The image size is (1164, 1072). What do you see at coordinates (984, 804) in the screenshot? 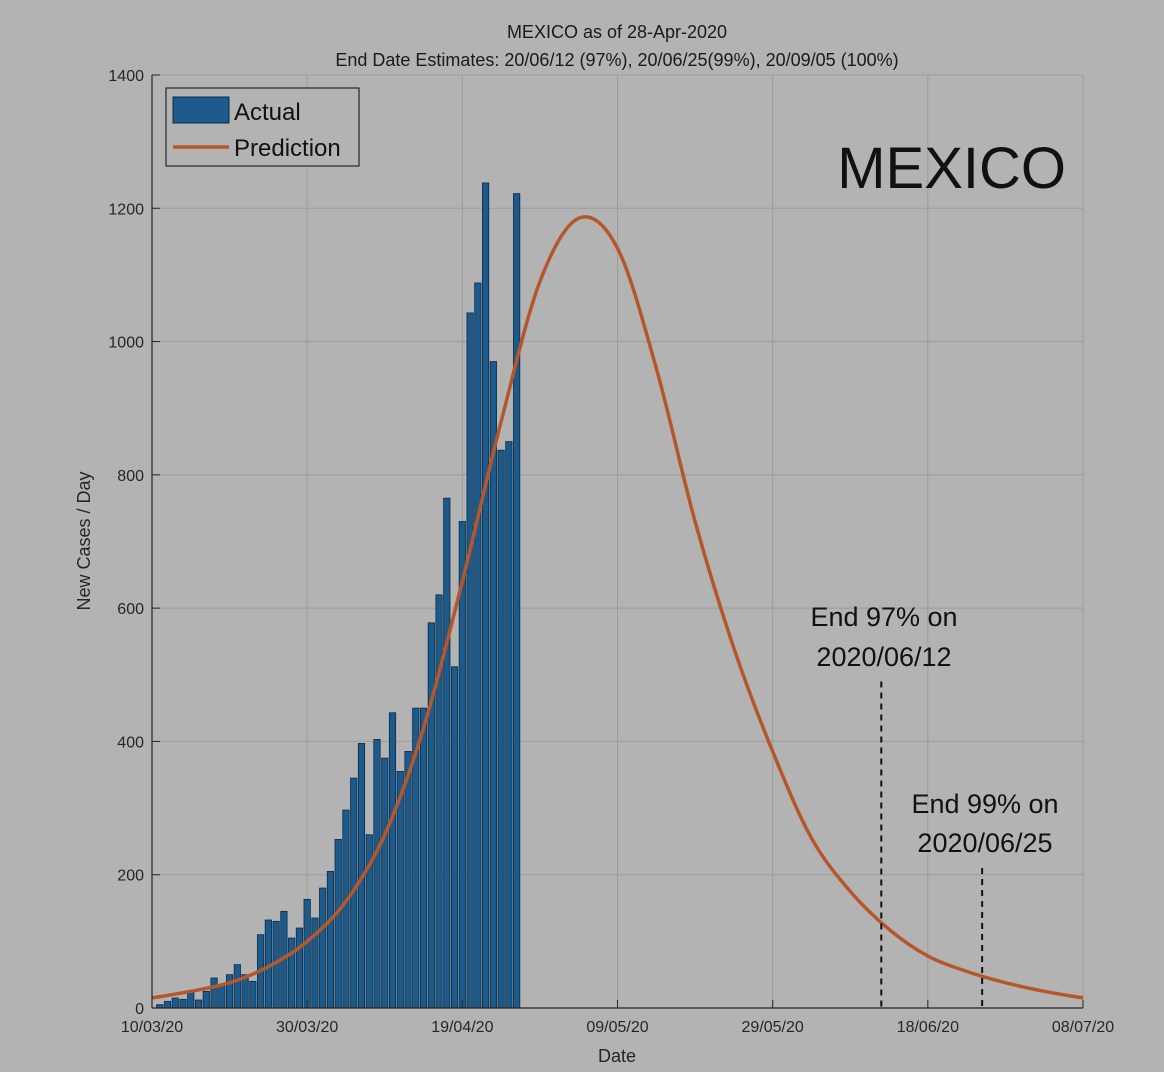
I see `annotation-99-line1: End 99% on` at bounding box center [984, 804].